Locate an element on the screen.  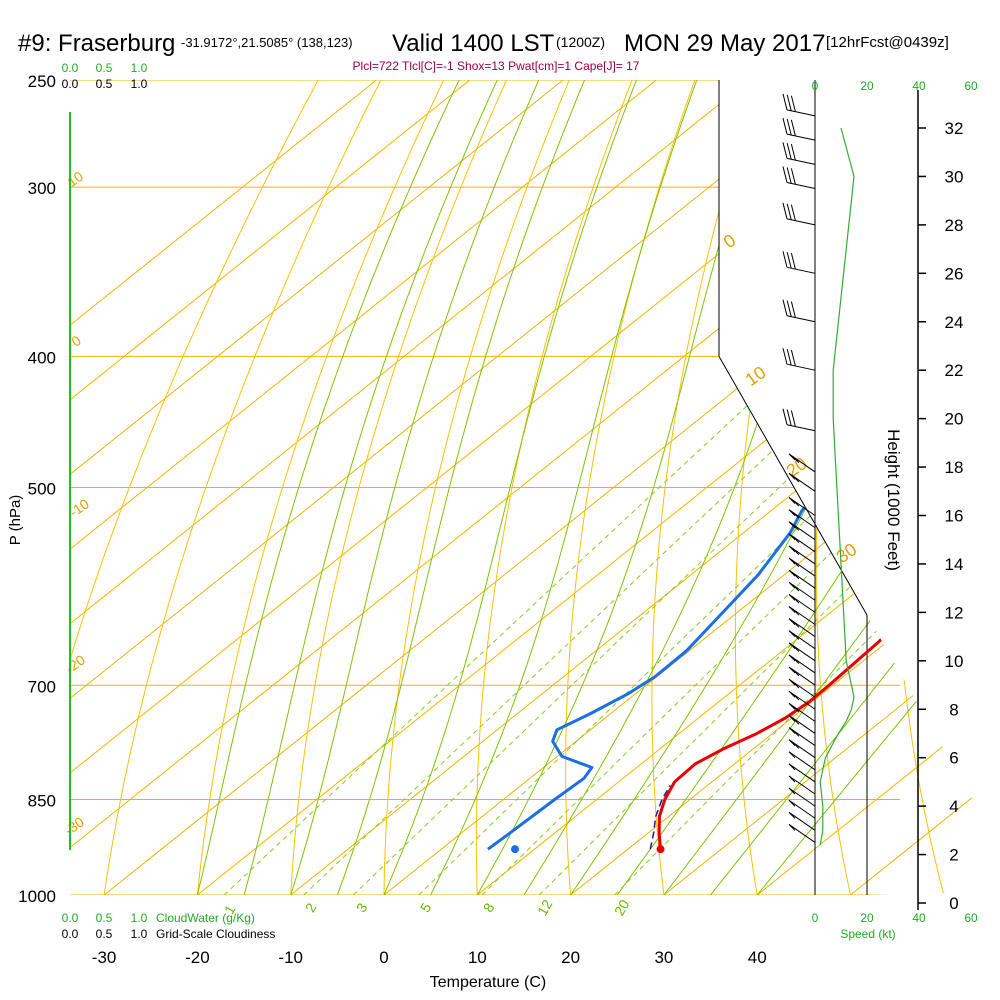
height-tick-label: 12 is located at coordinates (954, 612).